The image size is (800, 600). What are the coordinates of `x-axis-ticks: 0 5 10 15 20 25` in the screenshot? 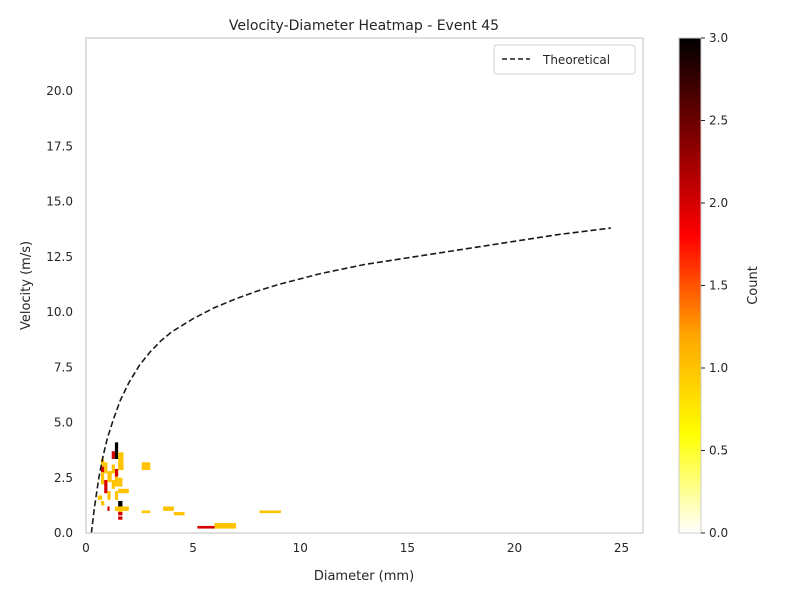 It's located at (355, 548).